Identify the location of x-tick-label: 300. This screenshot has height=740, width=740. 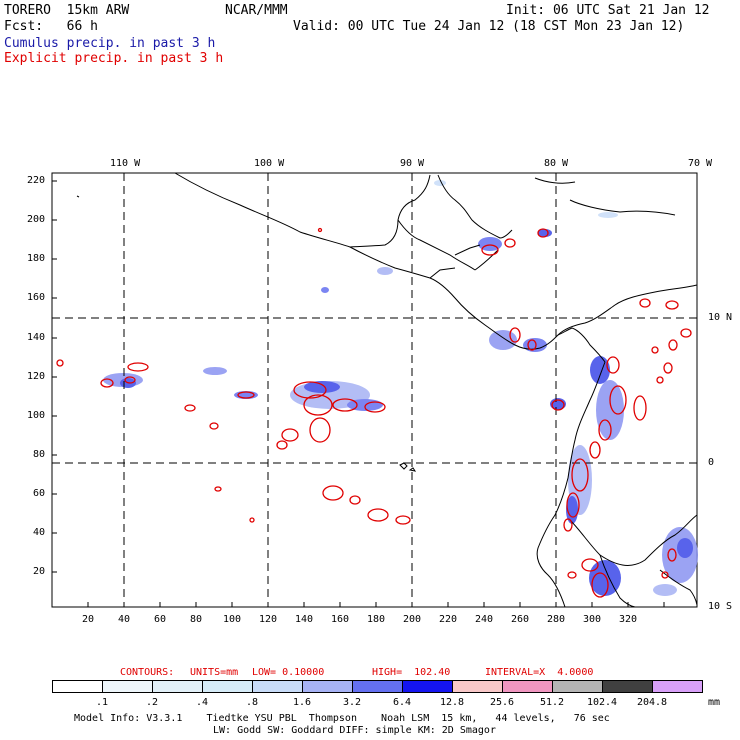
(592, 619).